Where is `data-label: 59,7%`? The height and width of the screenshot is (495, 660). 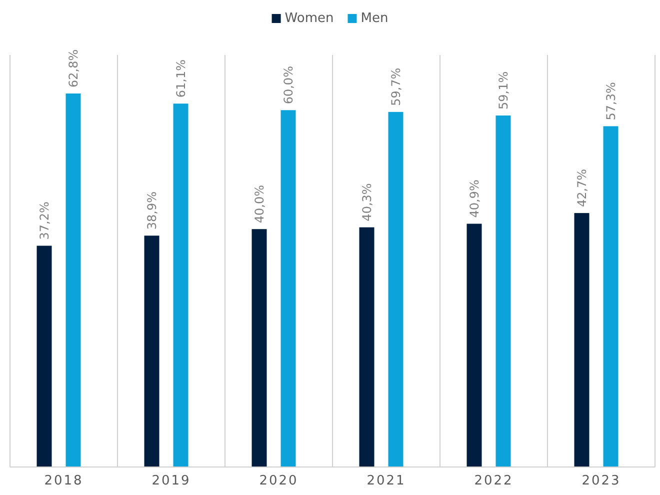
data-label: 59,7% is located at coordinates (395, 87).